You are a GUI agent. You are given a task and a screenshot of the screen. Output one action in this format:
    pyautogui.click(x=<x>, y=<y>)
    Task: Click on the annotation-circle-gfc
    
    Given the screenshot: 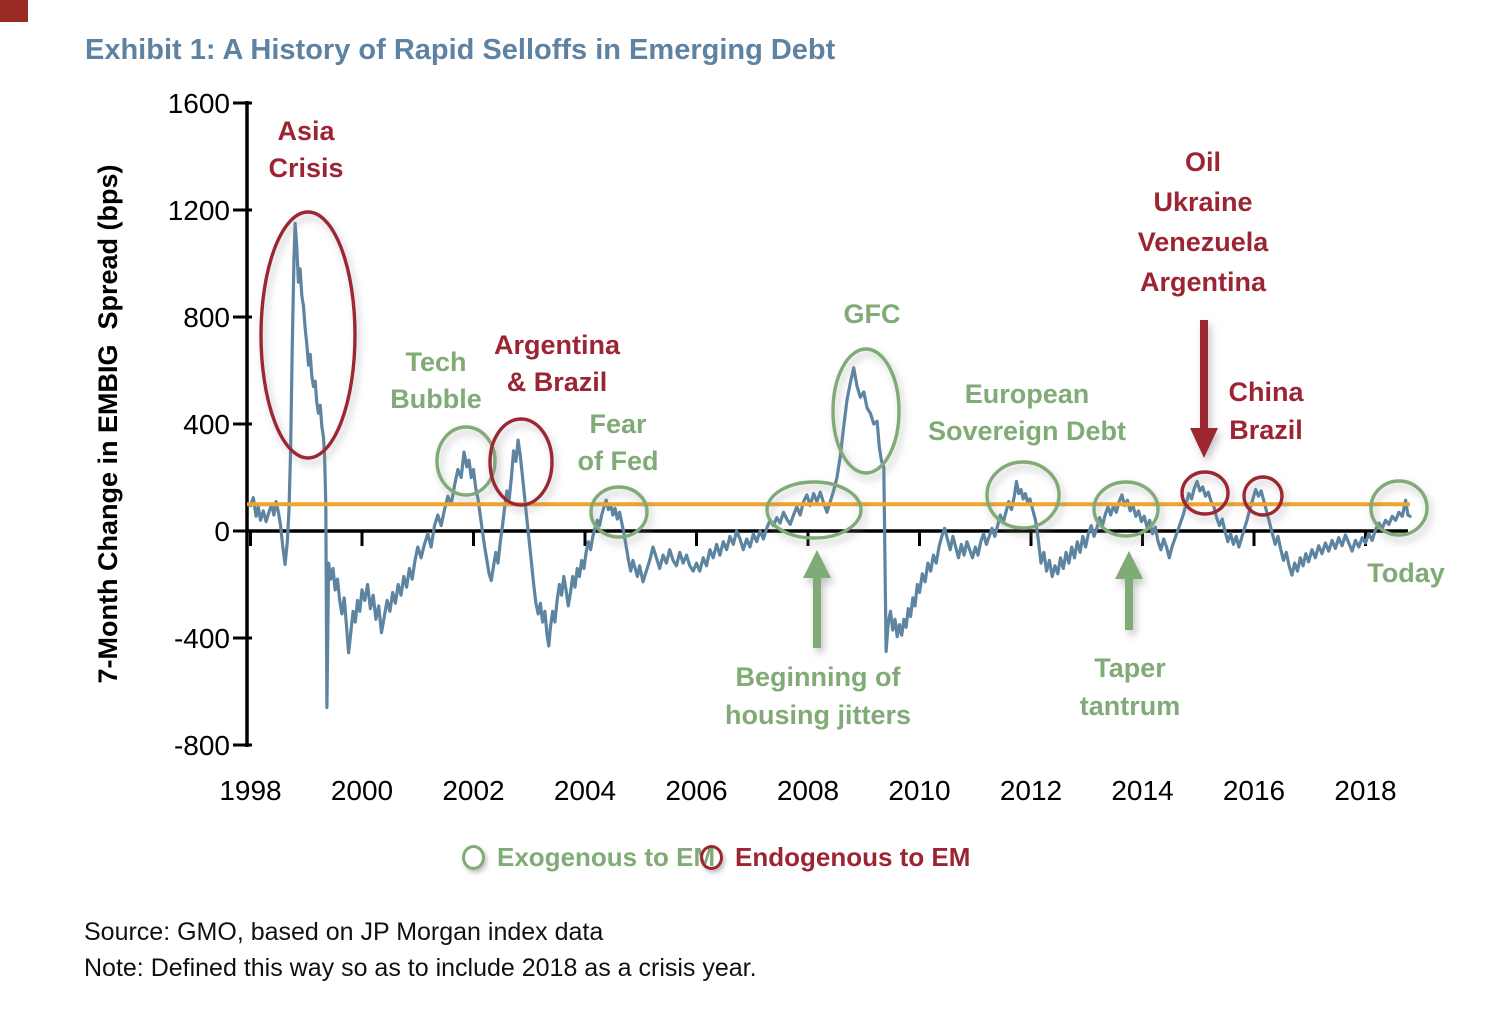 What is the action you would take?
    pyautogui.click(x=866, y=411)
    